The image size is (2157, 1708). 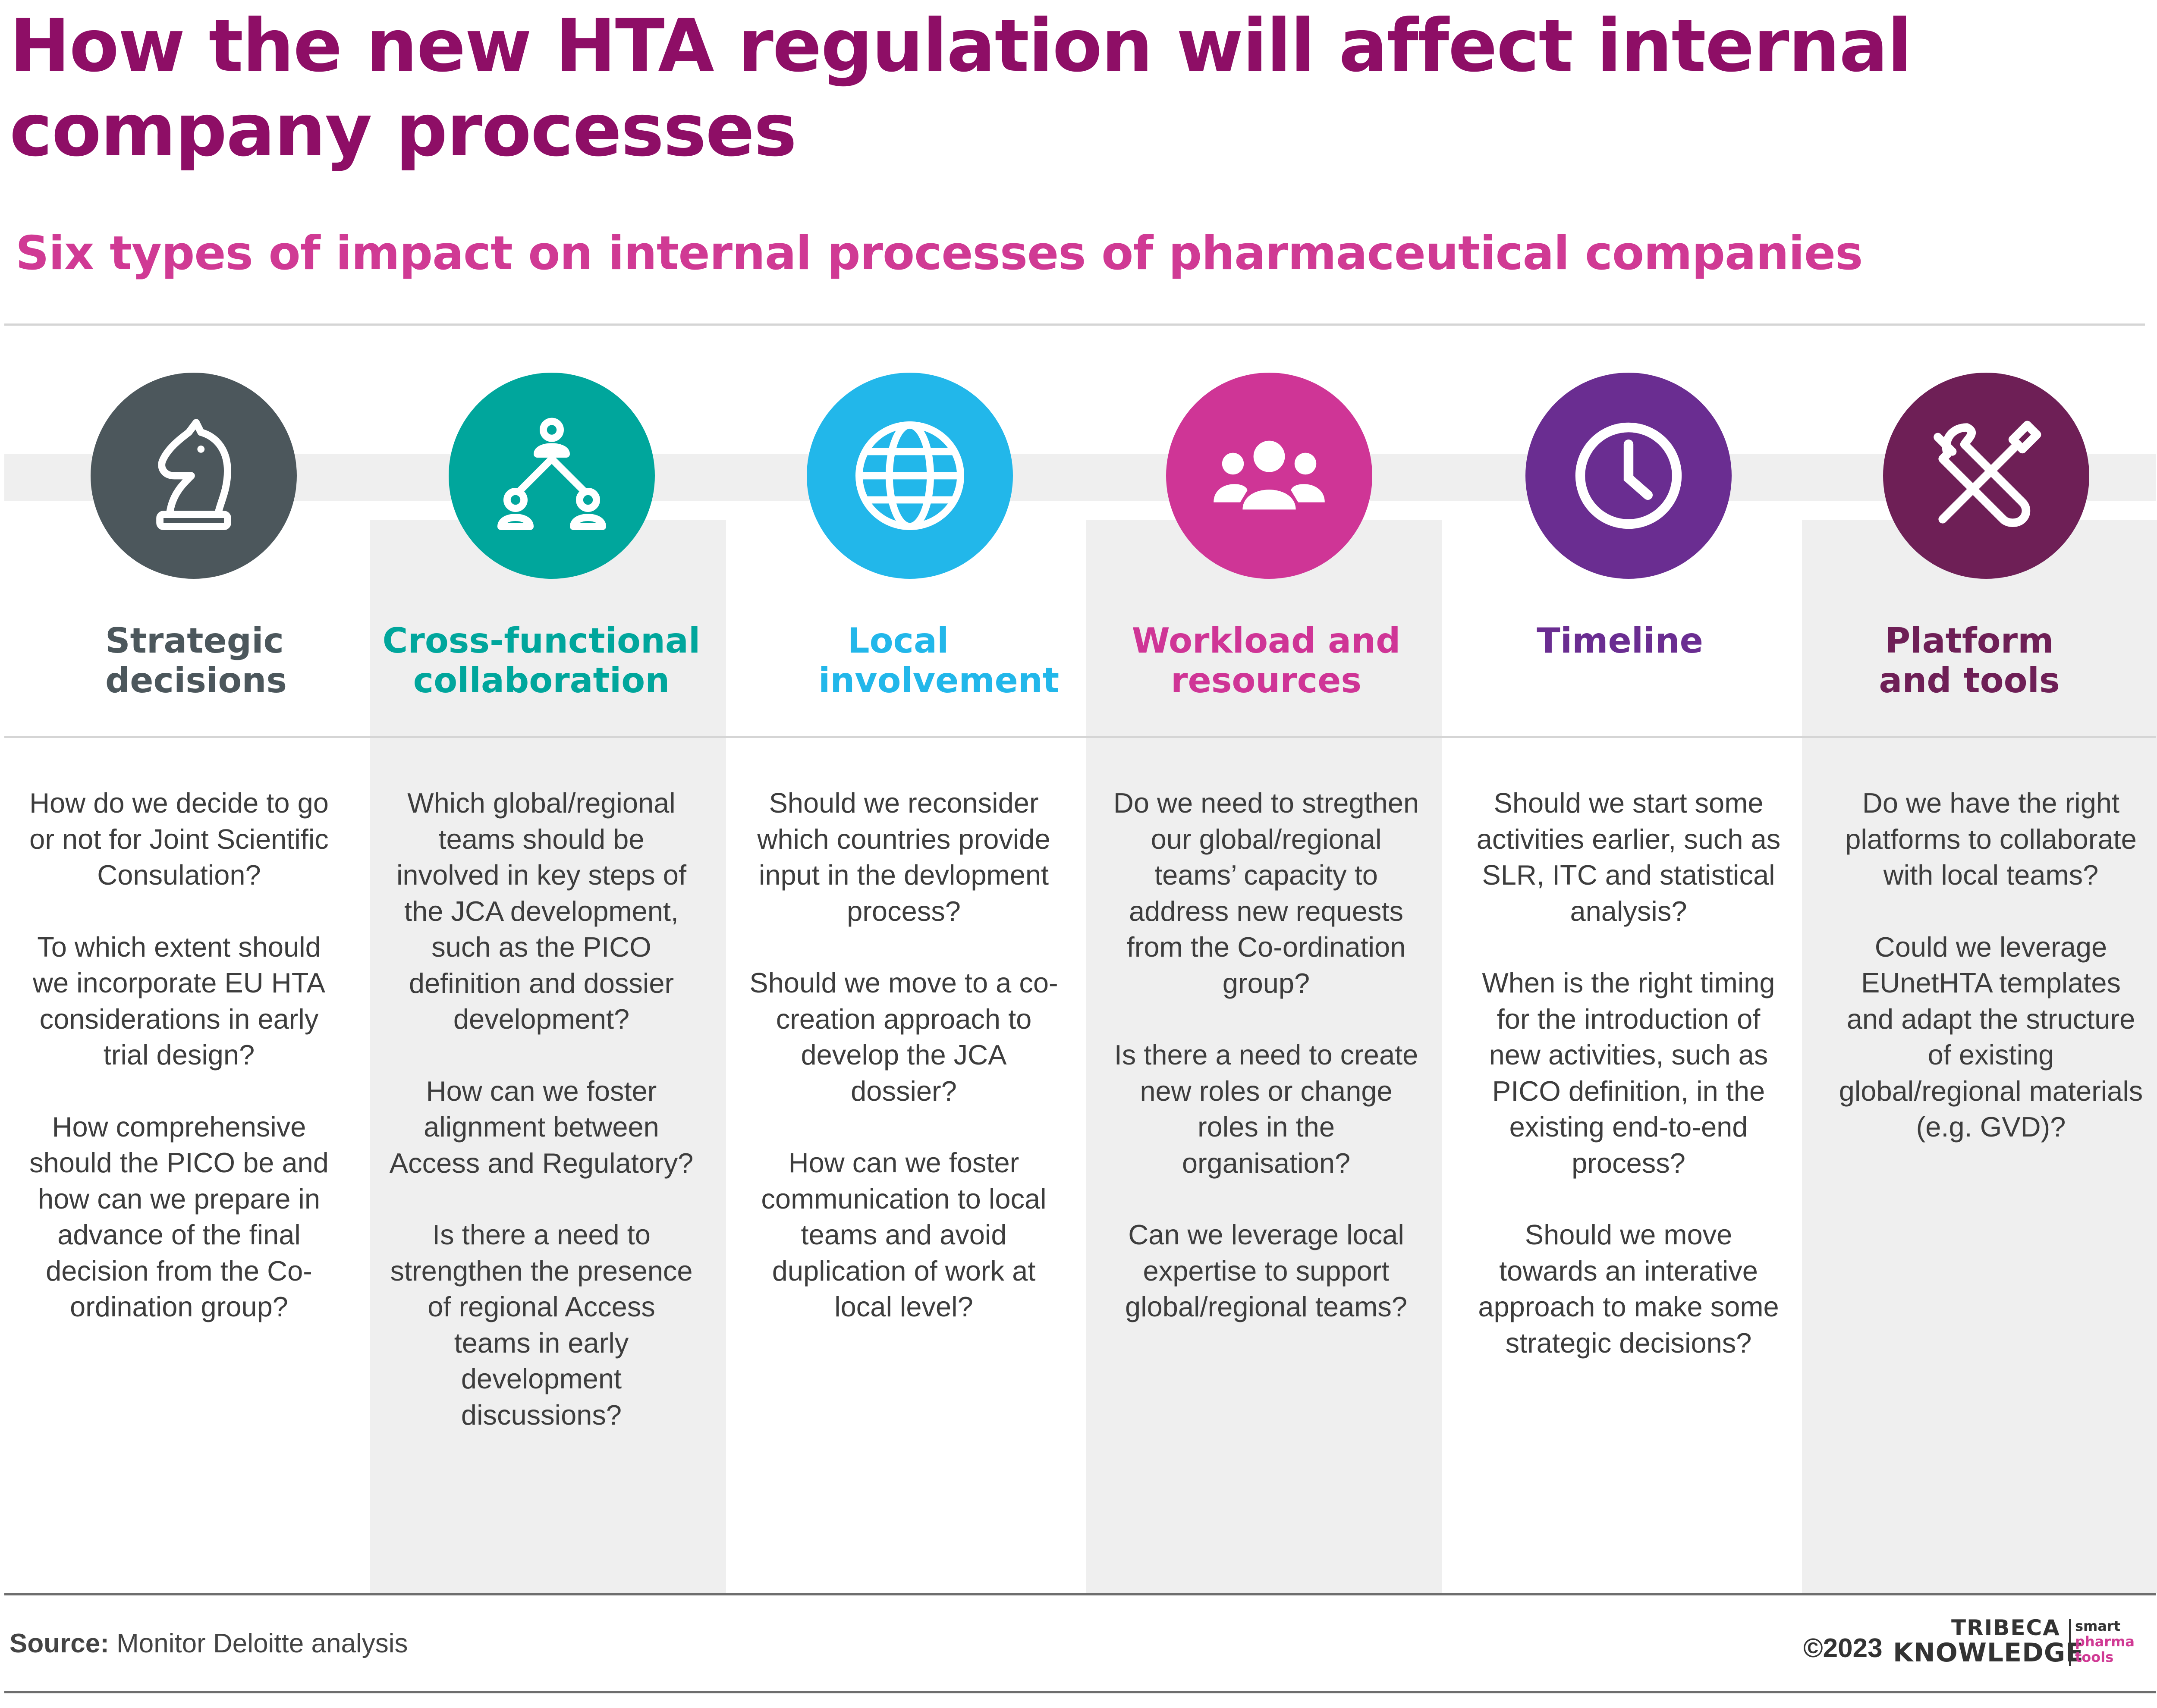 What do you see at coordinates (1080, 1594) in the screenshot?
I see `footer-divider-top` at bounding box center [1080, 1594].